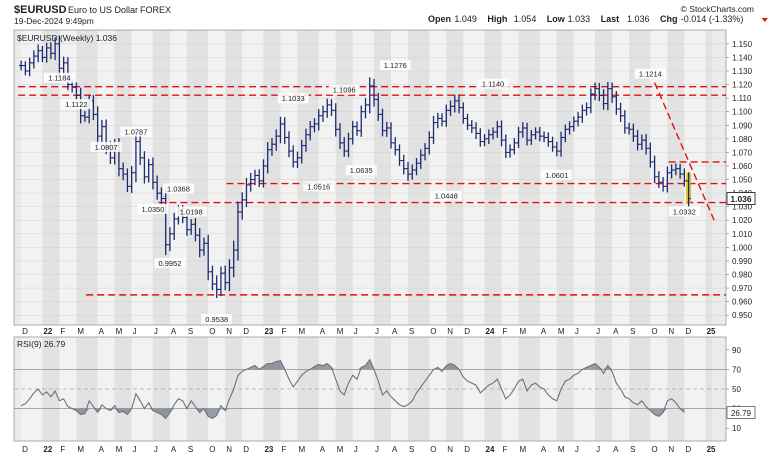 The width and height of the screenshot is (768, 456). I want to click on price-annotation: 1.0635, so click(361, 170).